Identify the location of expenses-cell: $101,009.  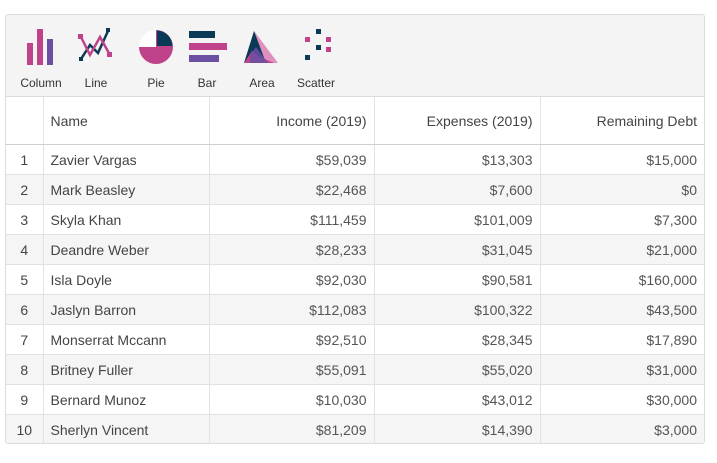
(457, 219).